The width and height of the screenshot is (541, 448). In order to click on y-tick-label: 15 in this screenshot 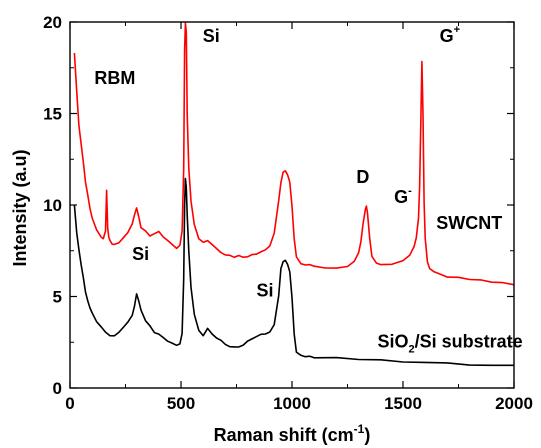, I will do `click(52, 114)`.